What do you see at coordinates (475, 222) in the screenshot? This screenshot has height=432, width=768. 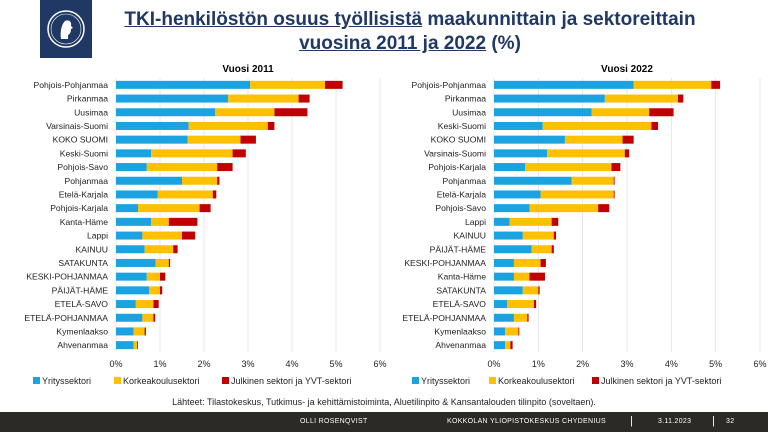 I see `chart-2022-category-label: Lappi` at bounding box center [475, 222].